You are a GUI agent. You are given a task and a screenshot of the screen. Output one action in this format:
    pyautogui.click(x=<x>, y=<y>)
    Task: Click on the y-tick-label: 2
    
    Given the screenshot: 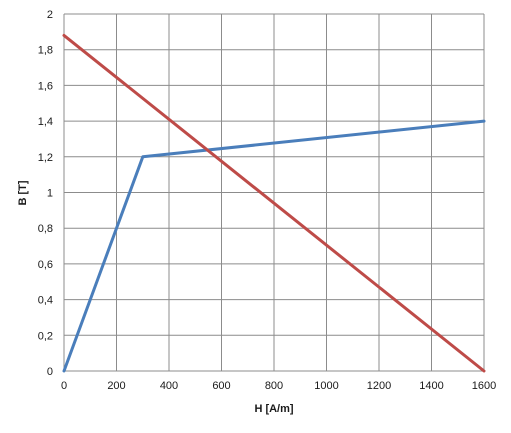 What is the action you would take?
    pyautogui.click(x=50, y=15)
    